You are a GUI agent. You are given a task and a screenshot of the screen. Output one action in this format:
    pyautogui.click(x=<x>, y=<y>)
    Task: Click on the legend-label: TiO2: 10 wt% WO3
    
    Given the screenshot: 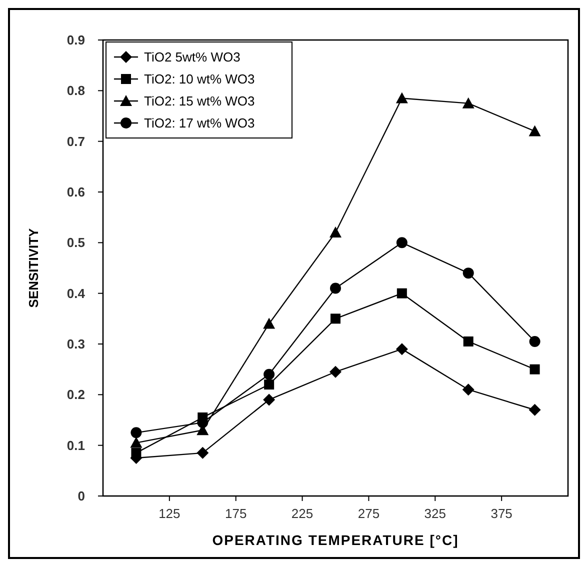 What is the action you would take?
    pyautogui.click(x=199, y=79)
    